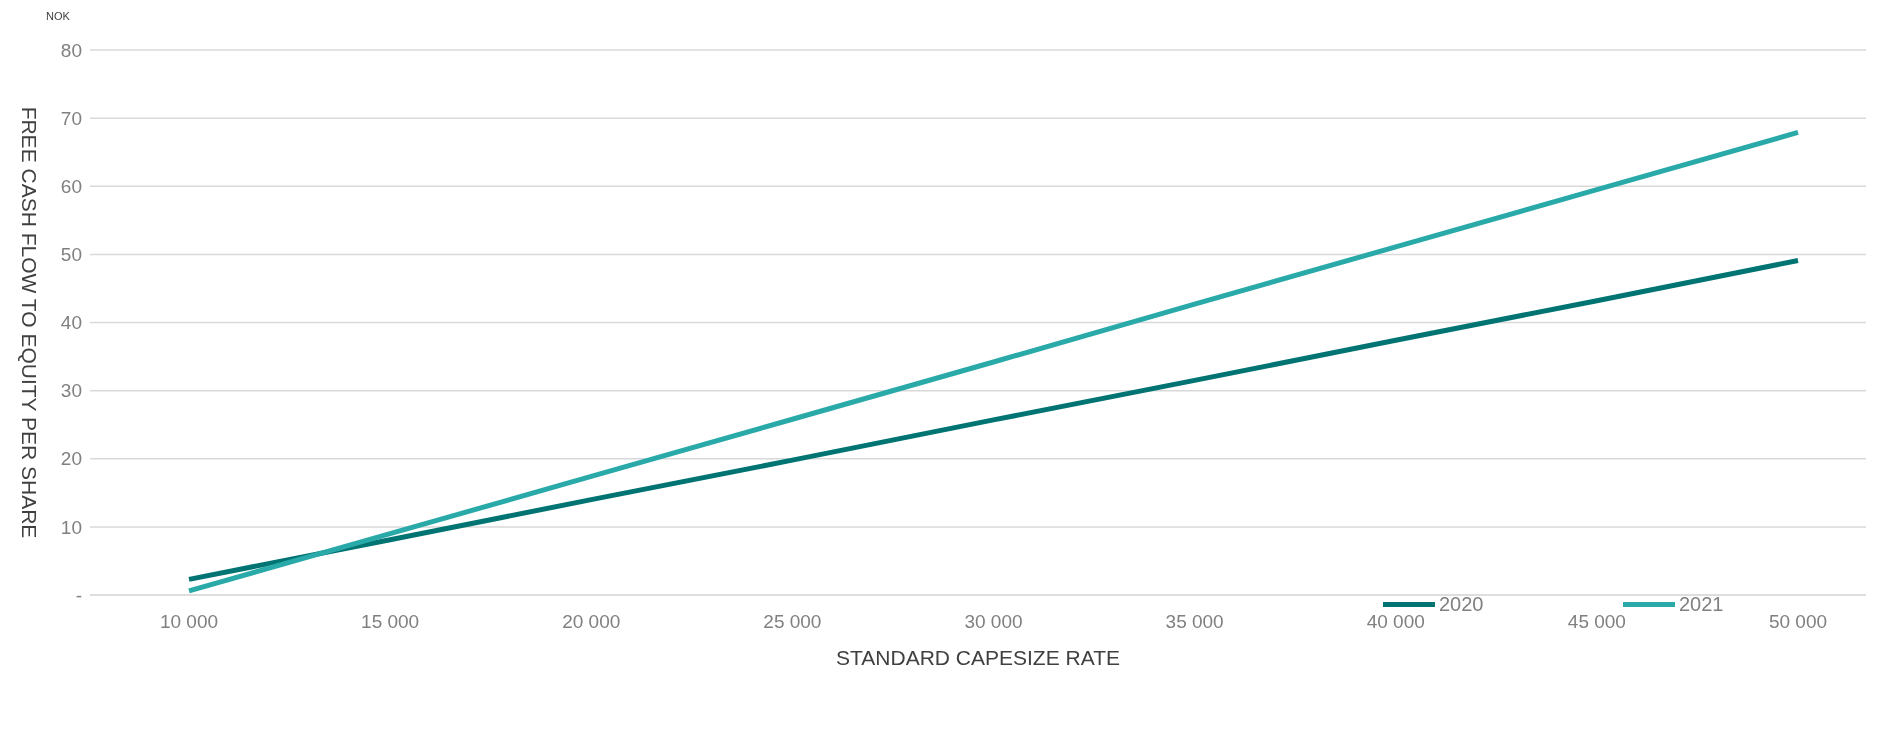 The image size is (1892, 731). Describe the element at coordinates (1395, 622) in the screenshot. I see `x-tick-label: 40 000` at that location.